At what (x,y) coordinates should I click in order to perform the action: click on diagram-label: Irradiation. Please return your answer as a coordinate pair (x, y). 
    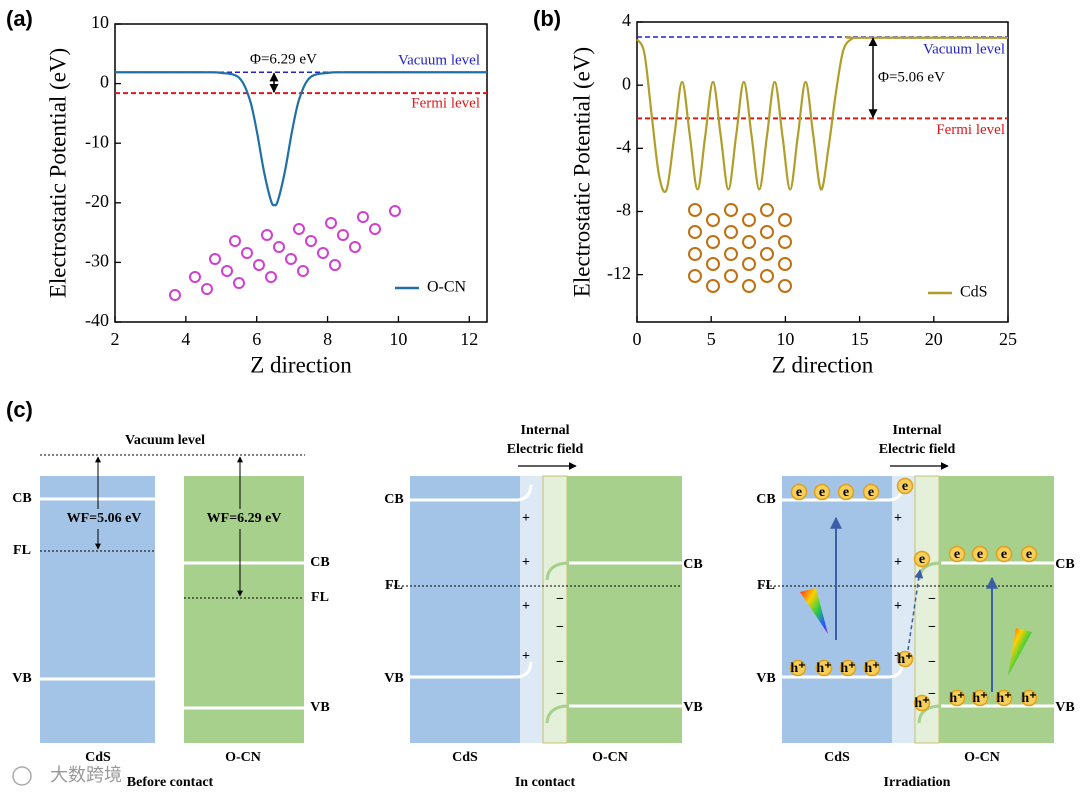
    Looking at the image, I should click on (917, 782).